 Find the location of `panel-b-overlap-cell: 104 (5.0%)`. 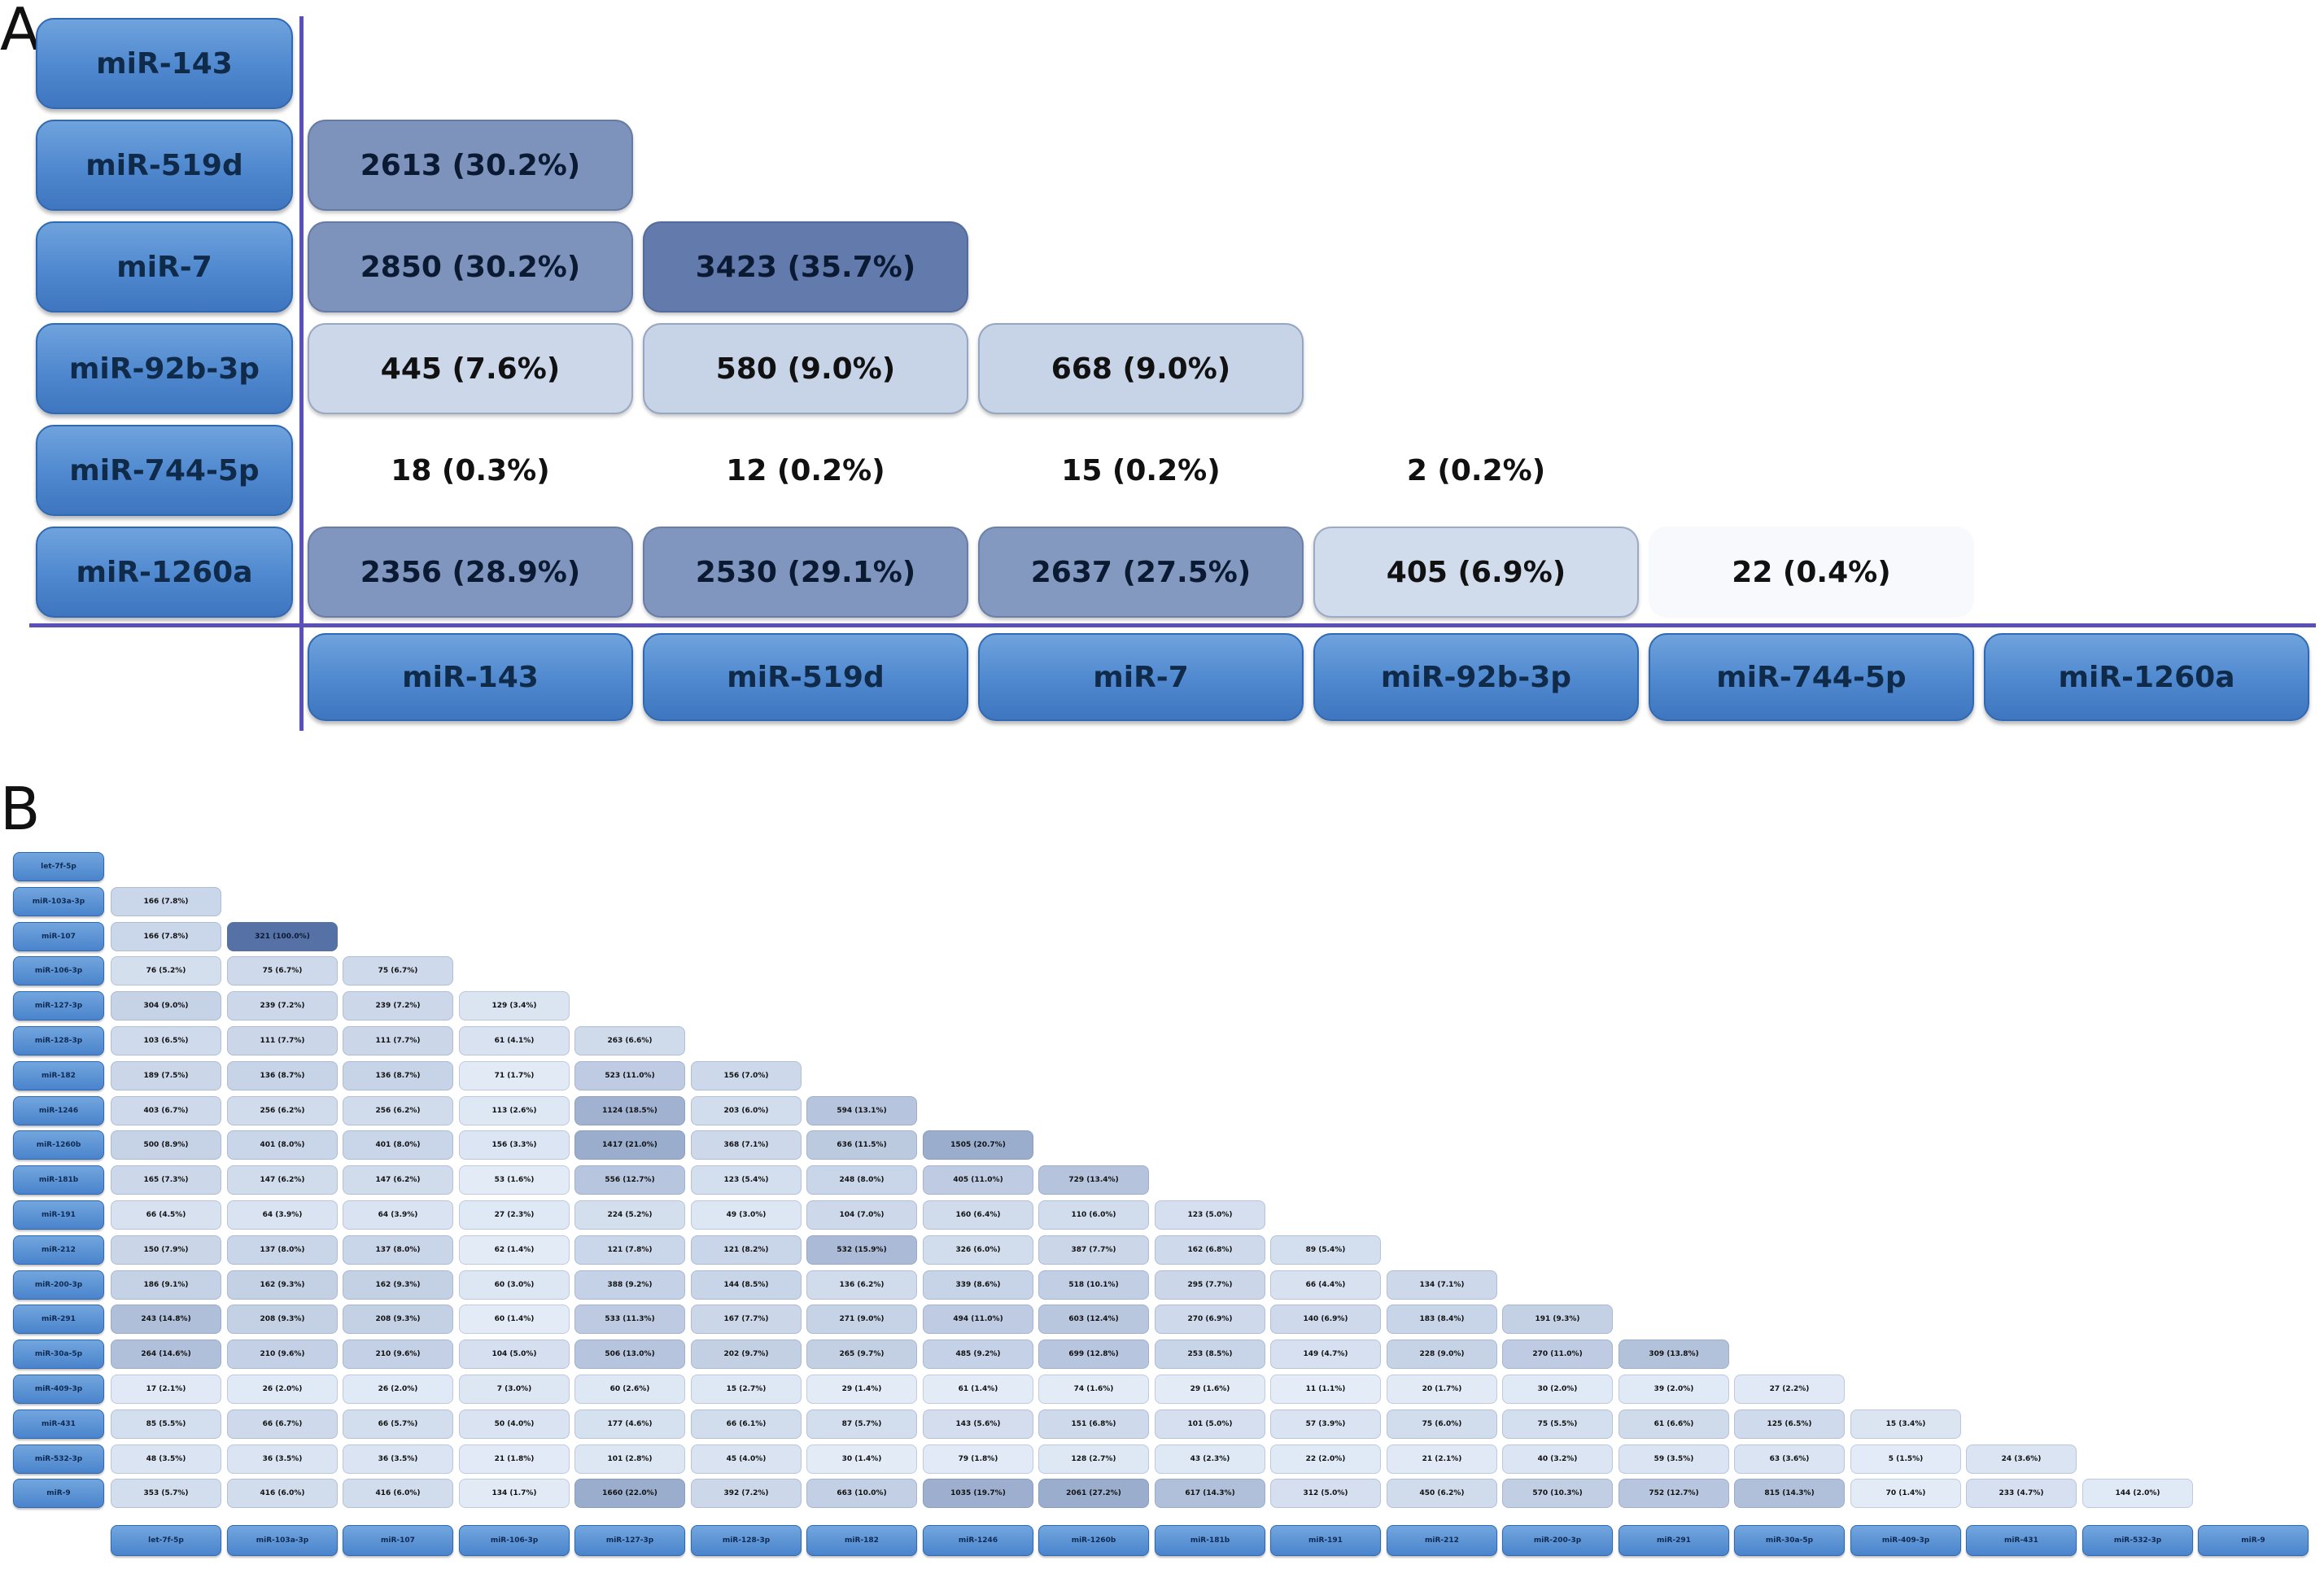

panel-b-overlap-cell: 104 (5.0%) is located at coordinates (514, 1354).